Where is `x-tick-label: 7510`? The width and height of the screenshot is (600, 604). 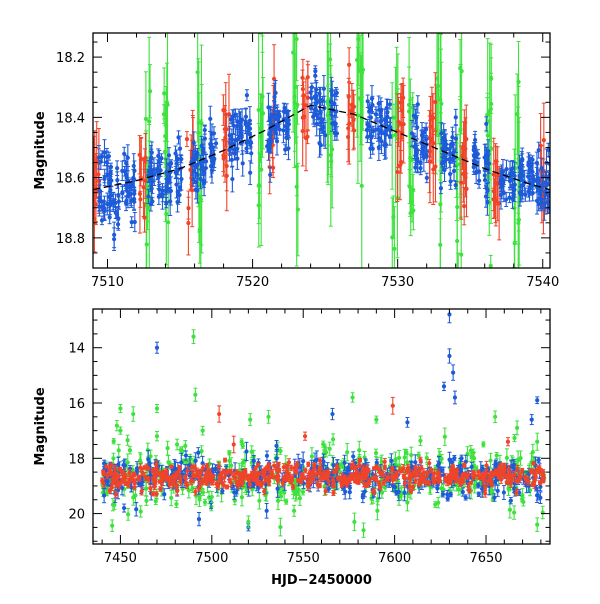 x-tick-label: 7510 is located at coordinates (107, 282).